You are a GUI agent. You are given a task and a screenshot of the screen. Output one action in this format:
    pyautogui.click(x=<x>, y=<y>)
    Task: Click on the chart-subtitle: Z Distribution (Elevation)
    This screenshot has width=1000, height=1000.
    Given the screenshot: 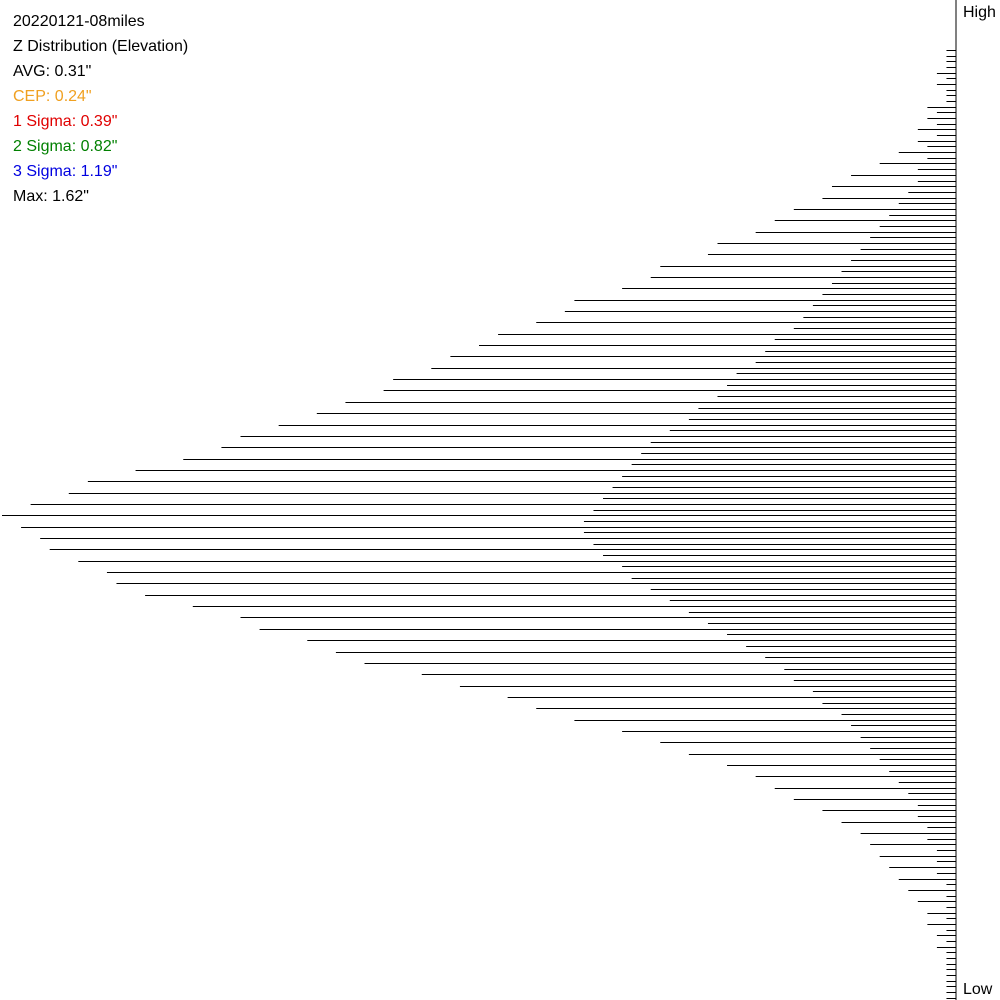 What is the action you would take?
    pyautogui.click(x=101, y=46)
    